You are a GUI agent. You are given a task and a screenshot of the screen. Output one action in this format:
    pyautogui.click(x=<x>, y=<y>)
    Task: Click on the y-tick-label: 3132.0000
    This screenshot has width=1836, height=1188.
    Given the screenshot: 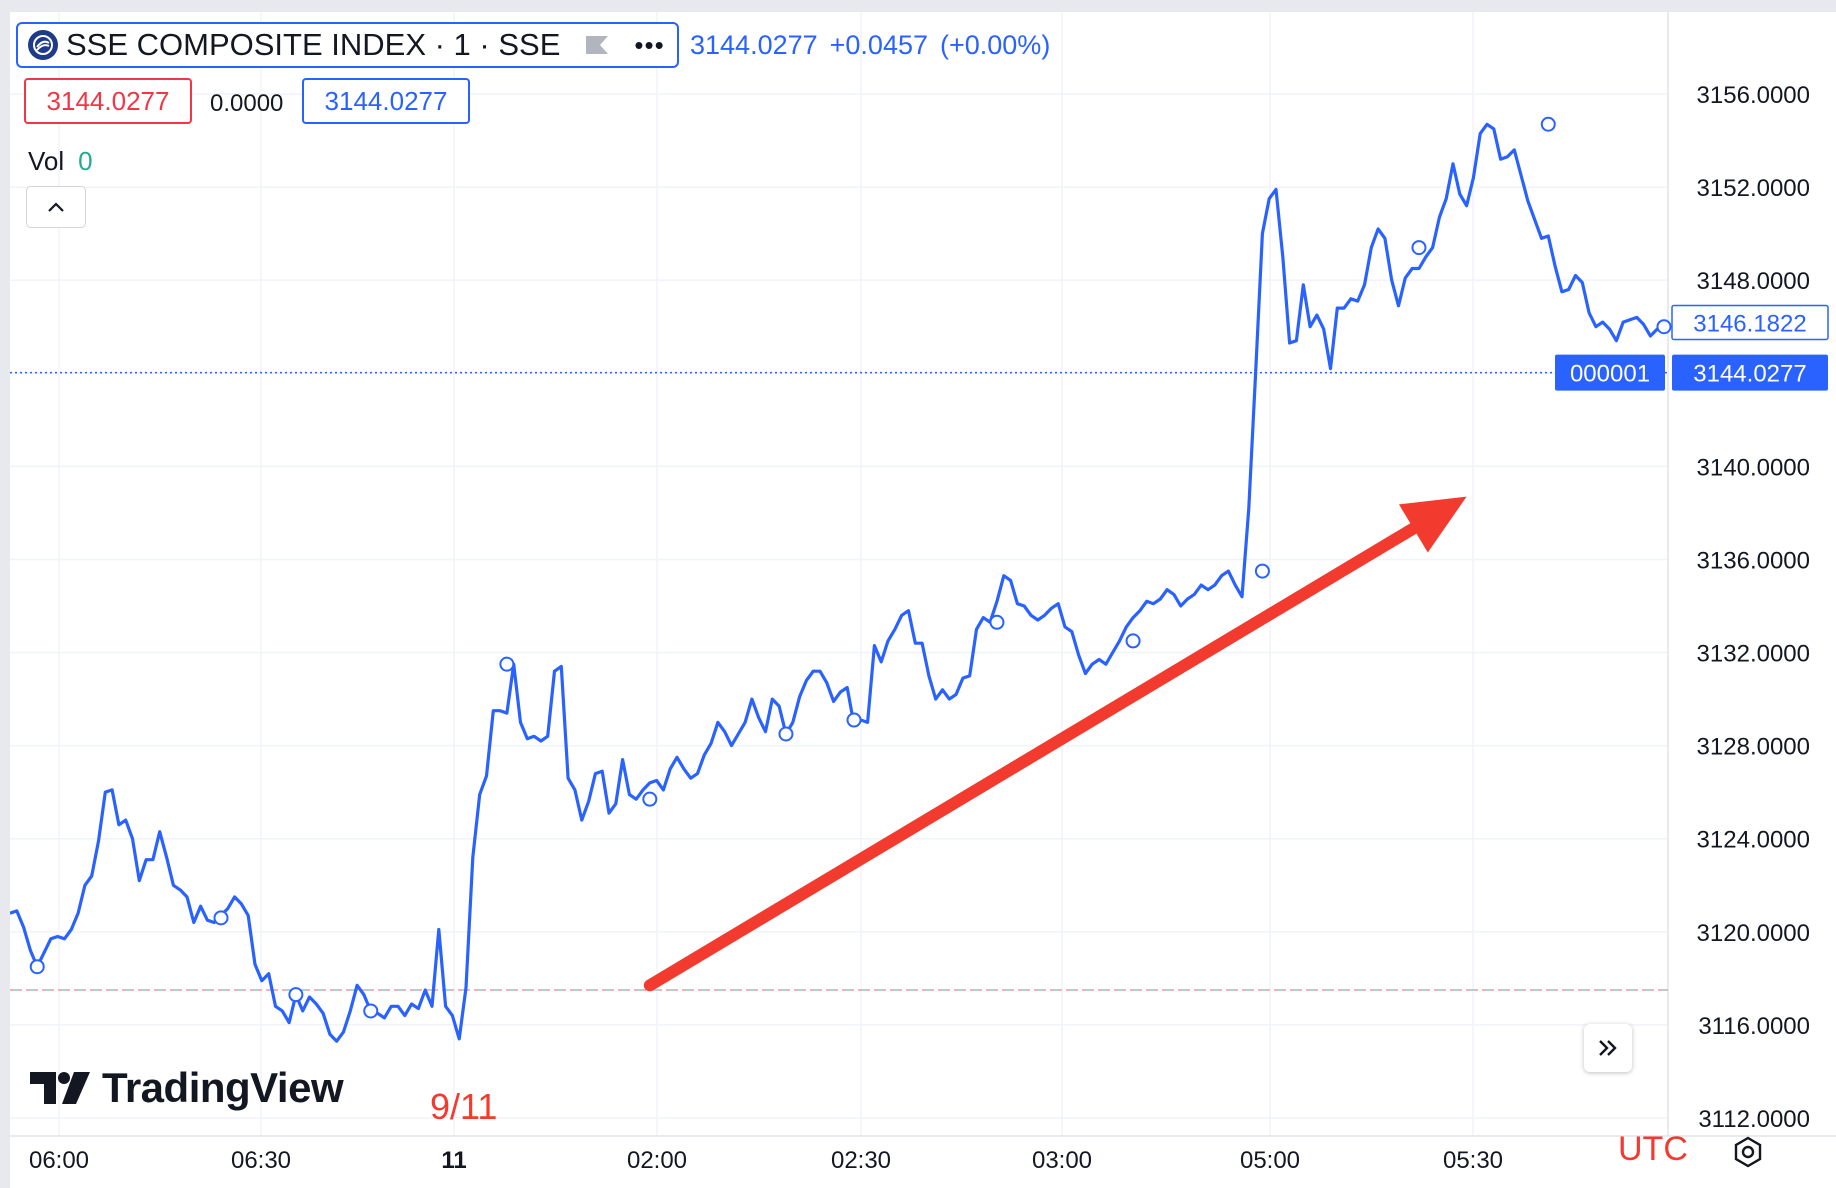 What is the action you would take?
    pyautogui.click(x=1753, y=654)
    